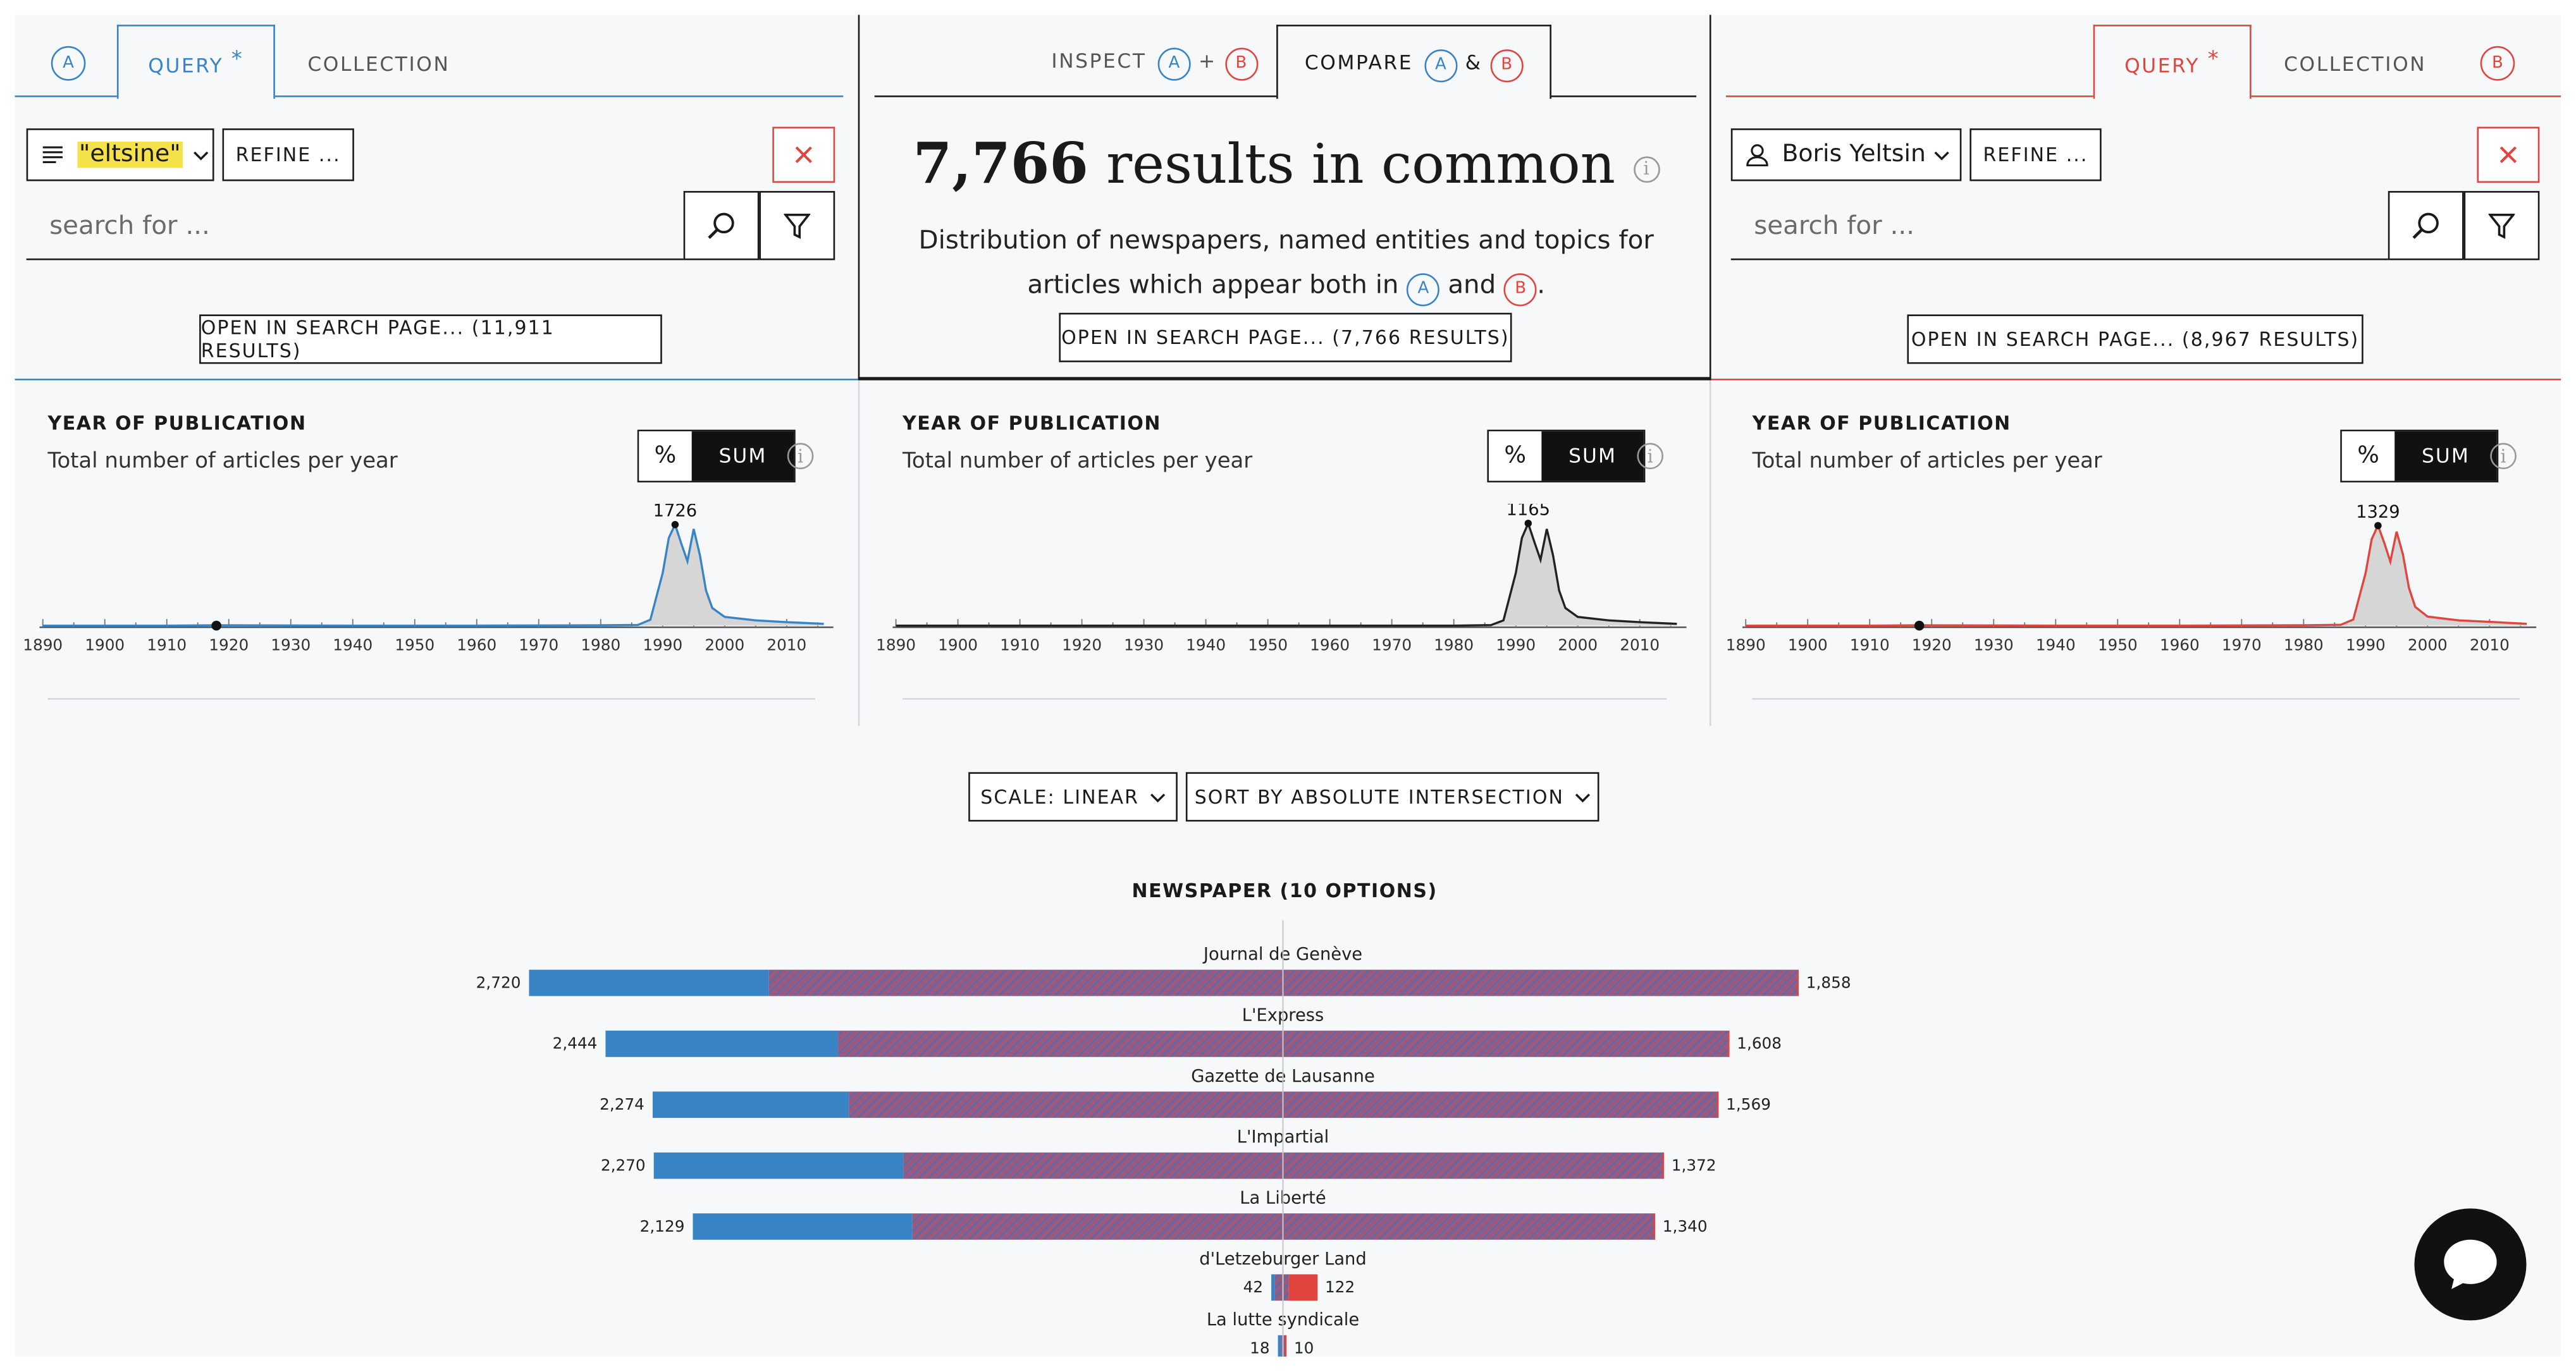 Image resolution: width=2576 pixels, height=1372 pixels. Describe the element at coordinates (1241, 64) in the screenshot. I see `badge-b-inspect: B` at that location.